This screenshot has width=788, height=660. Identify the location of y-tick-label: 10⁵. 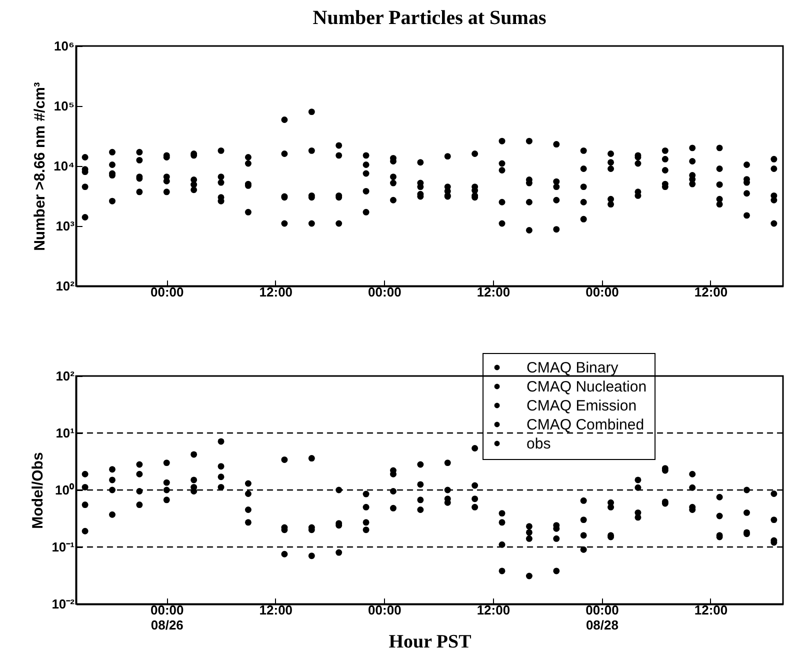
(64, 106).